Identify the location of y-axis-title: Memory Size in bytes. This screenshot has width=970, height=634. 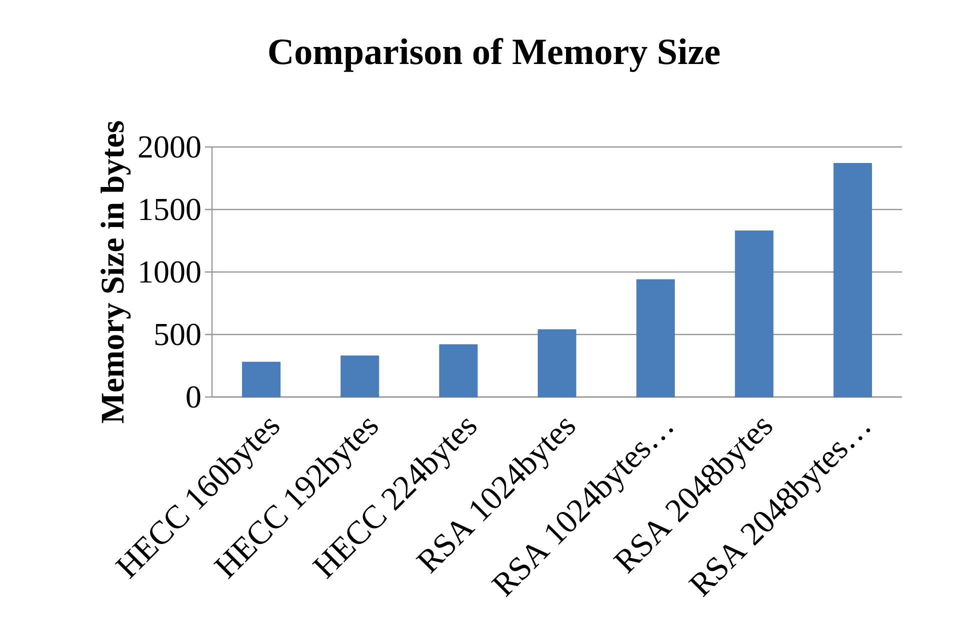
(115, 272).